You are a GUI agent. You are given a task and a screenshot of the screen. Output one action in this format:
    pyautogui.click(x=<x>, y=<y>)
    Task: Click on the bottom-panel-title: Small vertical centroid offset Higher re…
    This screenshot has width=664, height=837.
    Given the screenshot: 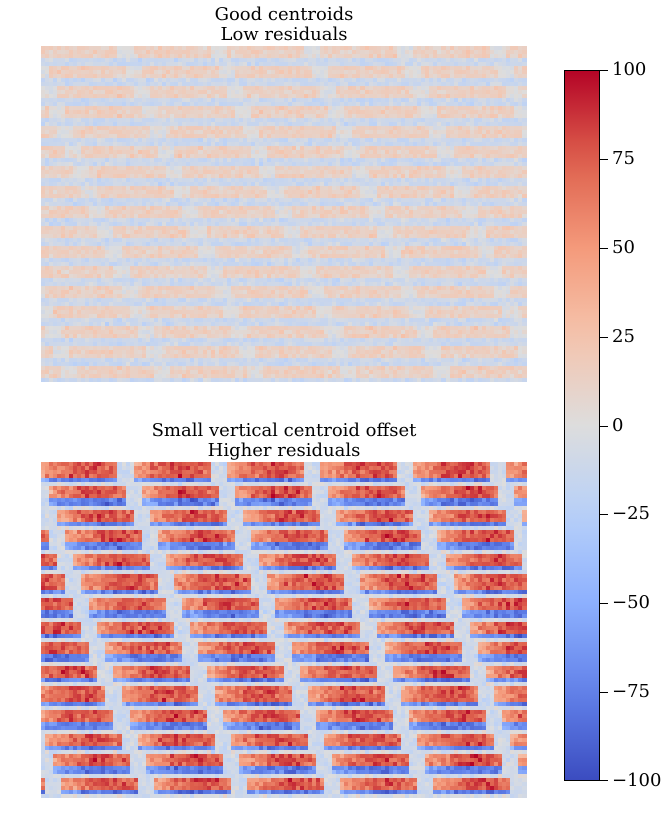 What is the action you would take?
    pyautogui.click(x=284, y=441)
    